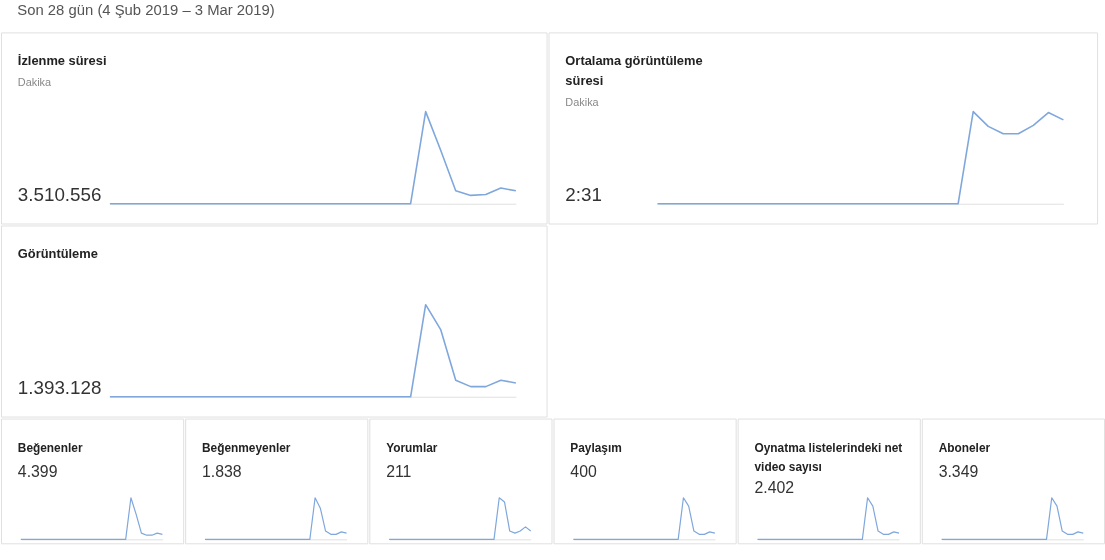 This screenshot has width=1105, height=560. What do you see at coordinates (596, 448) in the screenshot?
I see `chart-title: Paylaşım` at bounding box center [596, 448].